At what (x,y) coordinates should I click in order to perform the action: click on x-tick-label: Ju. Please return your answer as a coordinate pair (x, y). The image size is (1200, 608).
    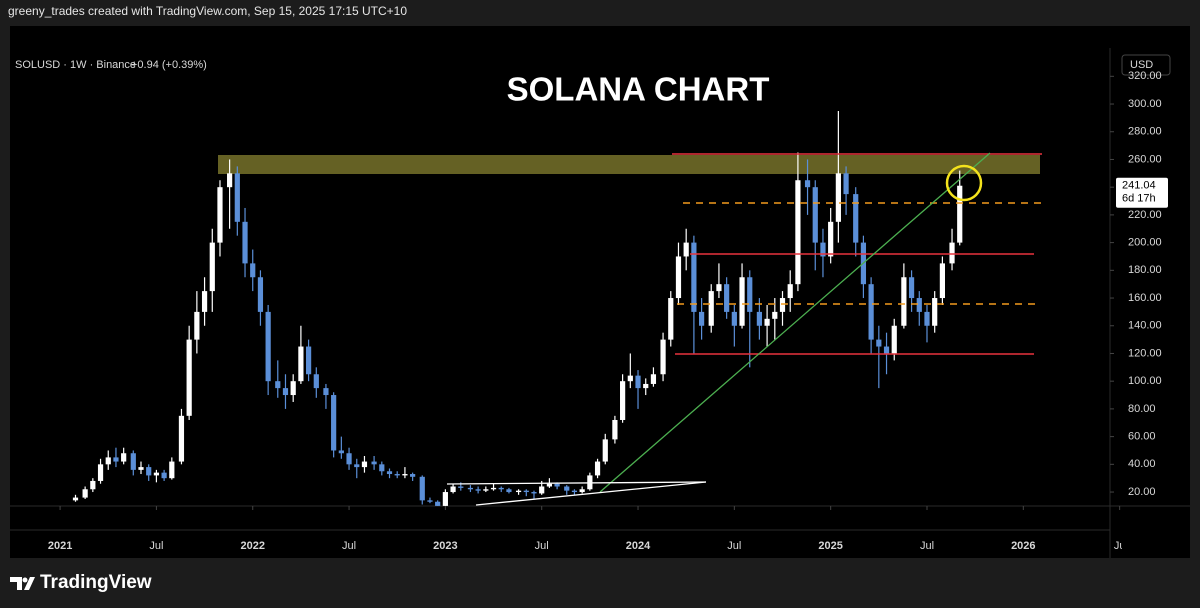
    Looking at the image, I should click on (1120, 546).